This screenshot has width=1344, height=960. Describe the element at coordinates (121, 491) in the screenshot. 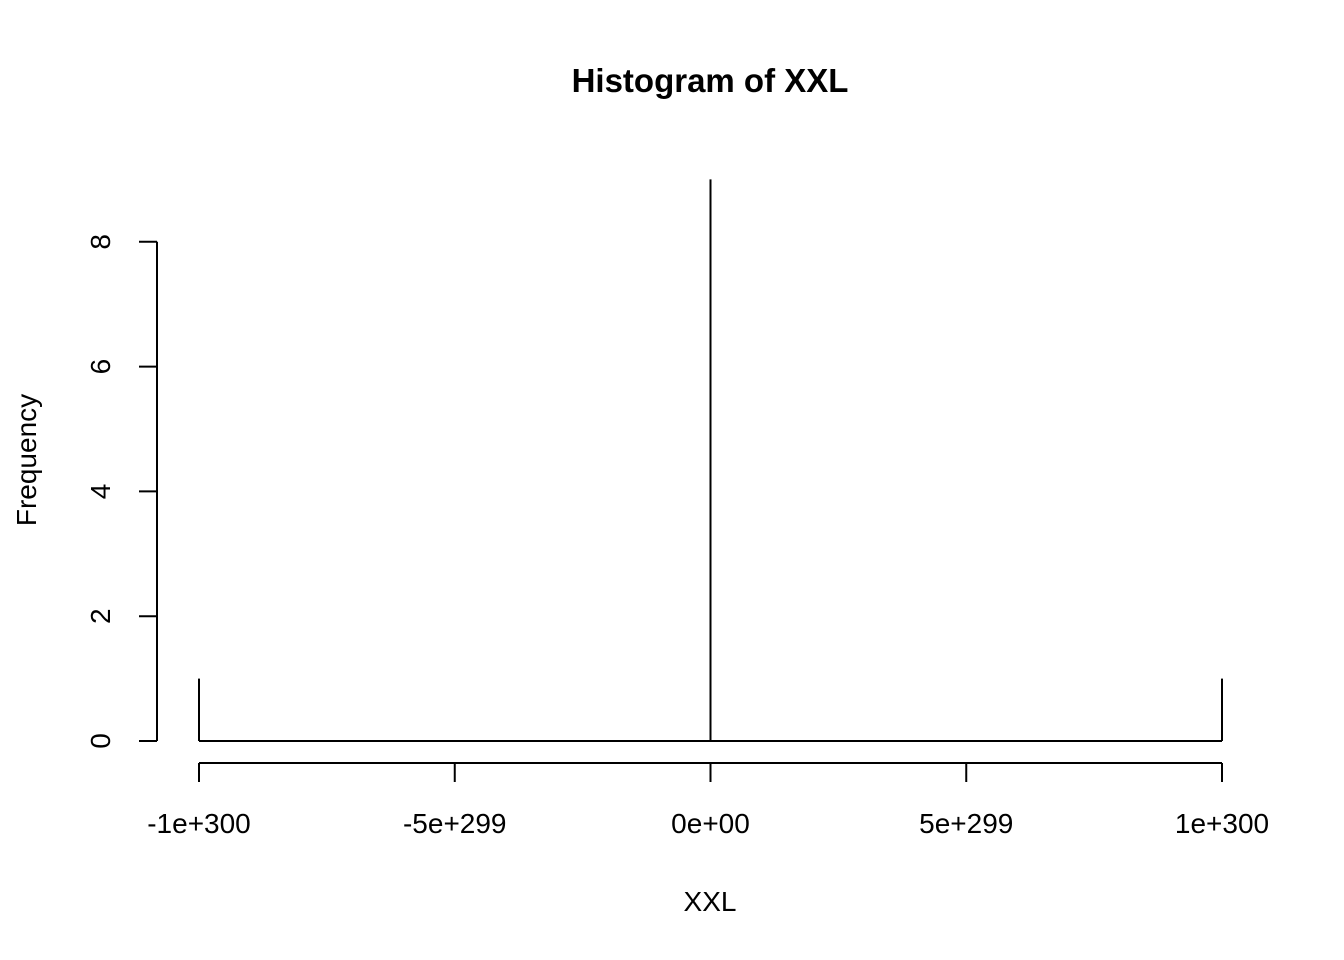

I see `y-axis: 0 2 4 6 8` at that location.